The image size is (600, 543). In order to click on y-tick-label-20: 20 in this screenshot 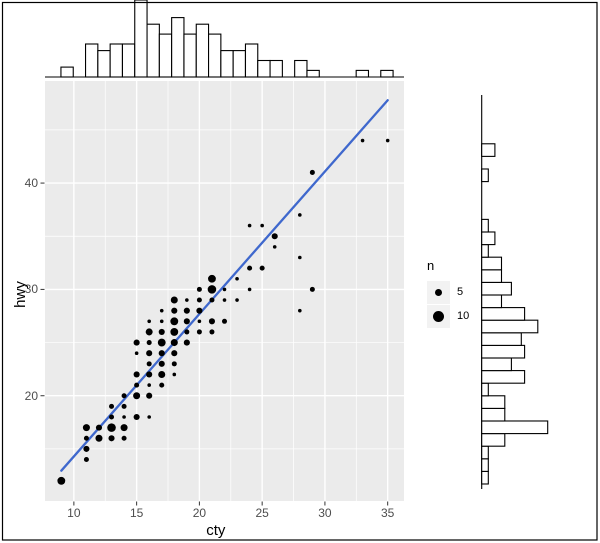, I will do `click(31, 395)`.